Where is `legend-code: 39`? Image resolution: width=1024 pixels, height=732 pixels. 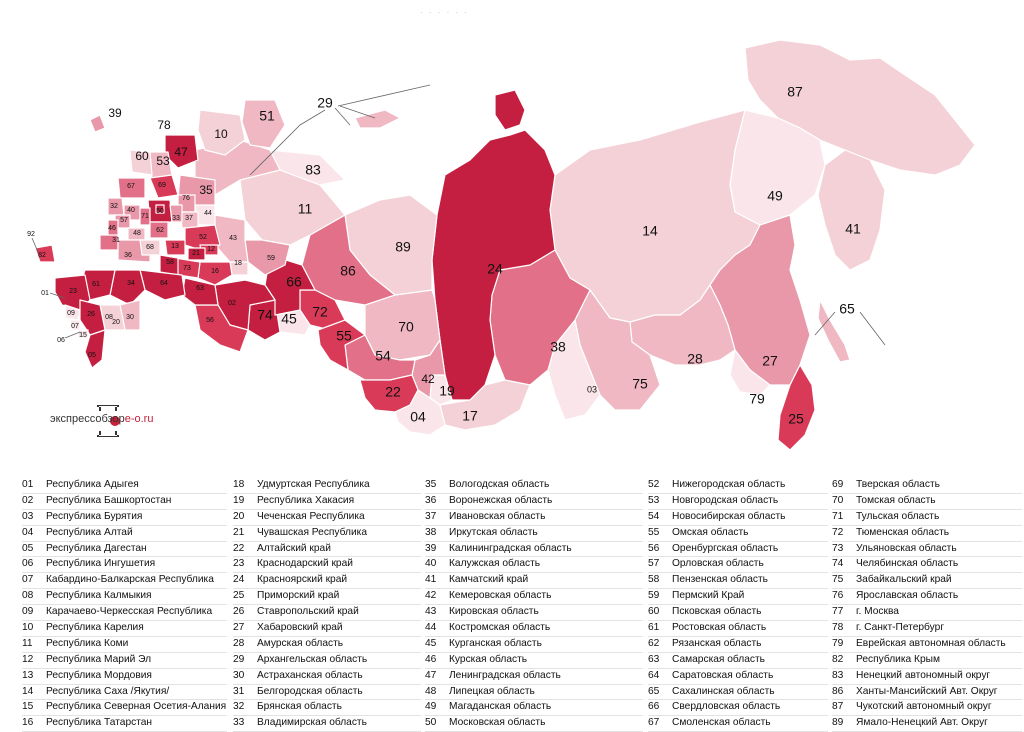 legend-code: 39 is located at coordinates (431, 548).